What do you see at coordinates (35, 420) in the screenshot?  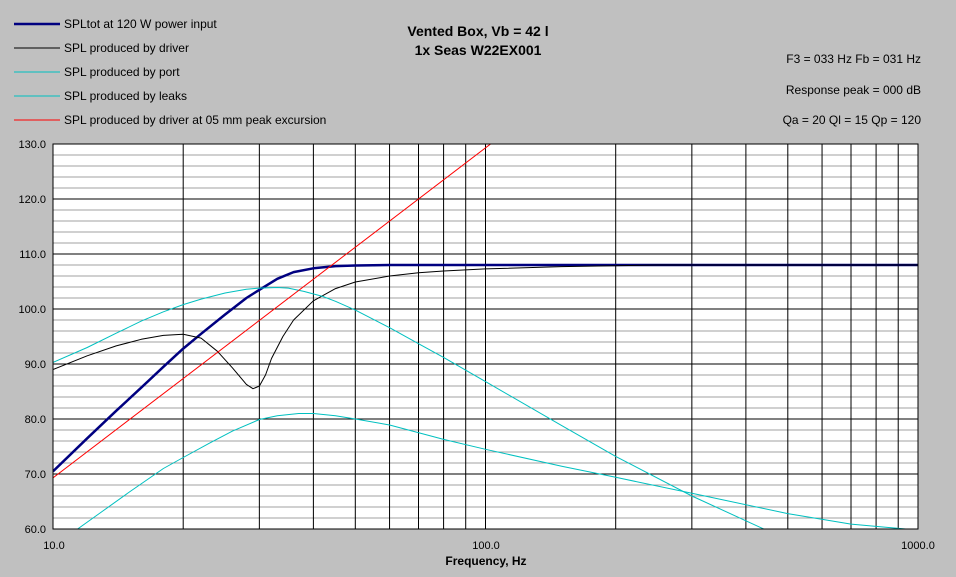 I see `y-tick-label: 80.0` at bounding box center [35, 420].